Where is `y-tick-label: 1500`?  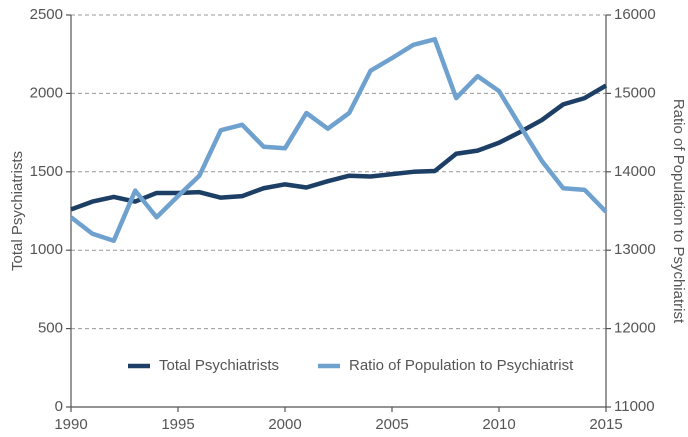
y-tick-label: 1500 is located at coordinates (46, 171).